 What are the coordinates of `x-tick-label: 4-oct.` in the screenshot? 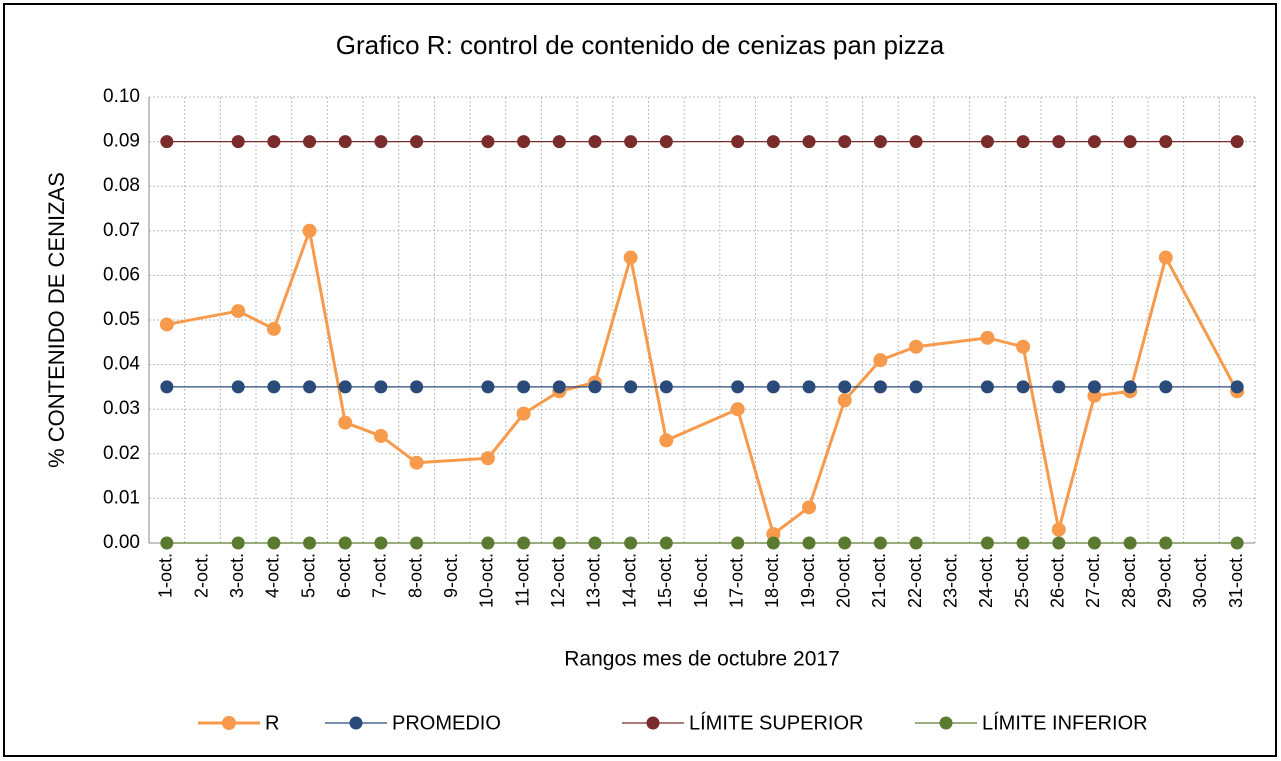 It's located at (273, 575).